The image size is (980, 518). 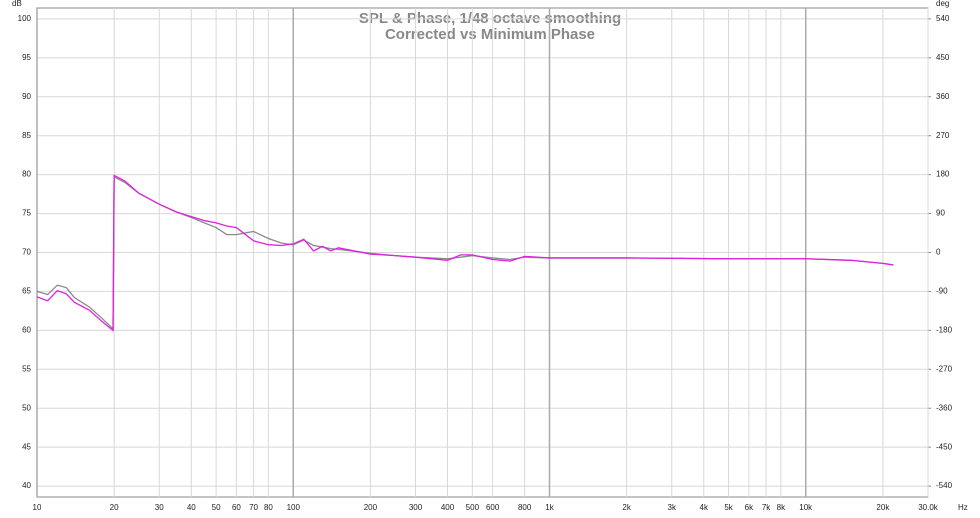 What do you see at coordinates (944, 329) in the screenshot?
I see `y2-tick-label: -180` at bounding box center [944, 329].